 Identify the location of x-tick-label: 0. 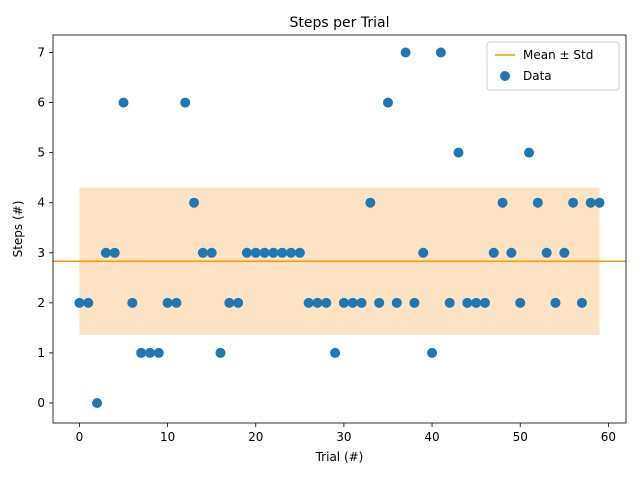
(80, 437).